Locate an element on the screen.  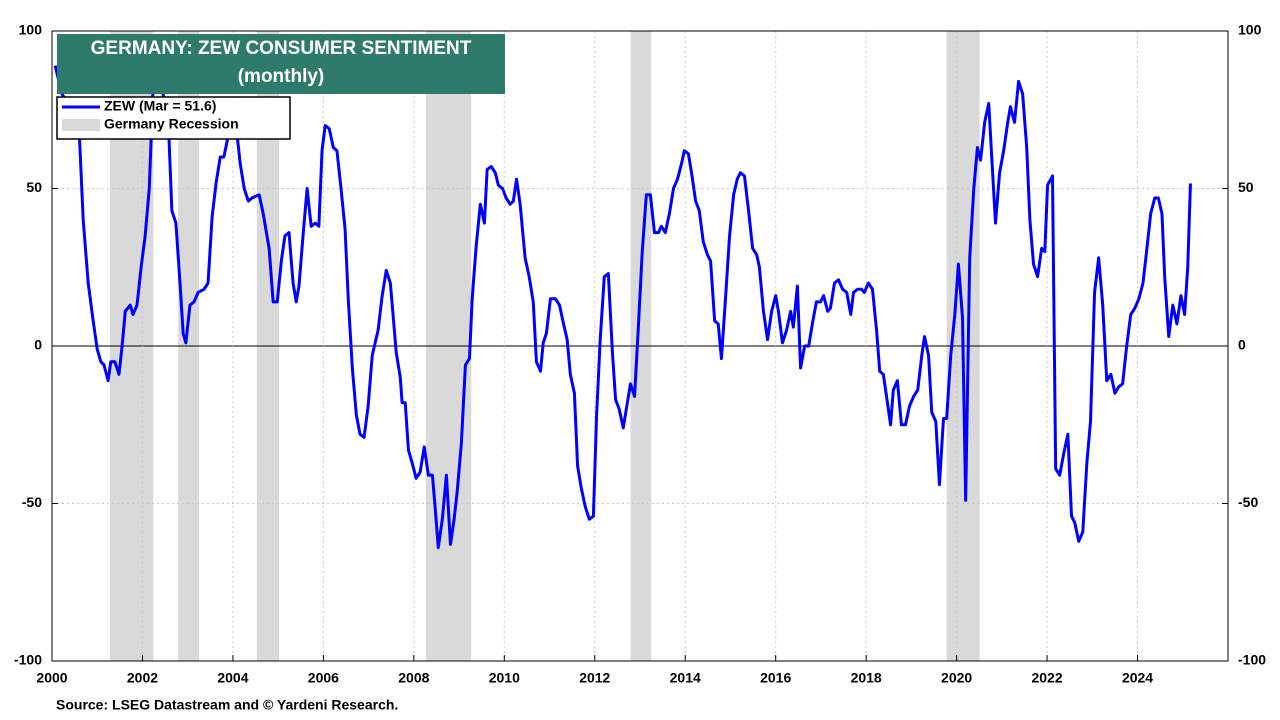
x-tick-label: 2000 is located at coordinates (51, 678).